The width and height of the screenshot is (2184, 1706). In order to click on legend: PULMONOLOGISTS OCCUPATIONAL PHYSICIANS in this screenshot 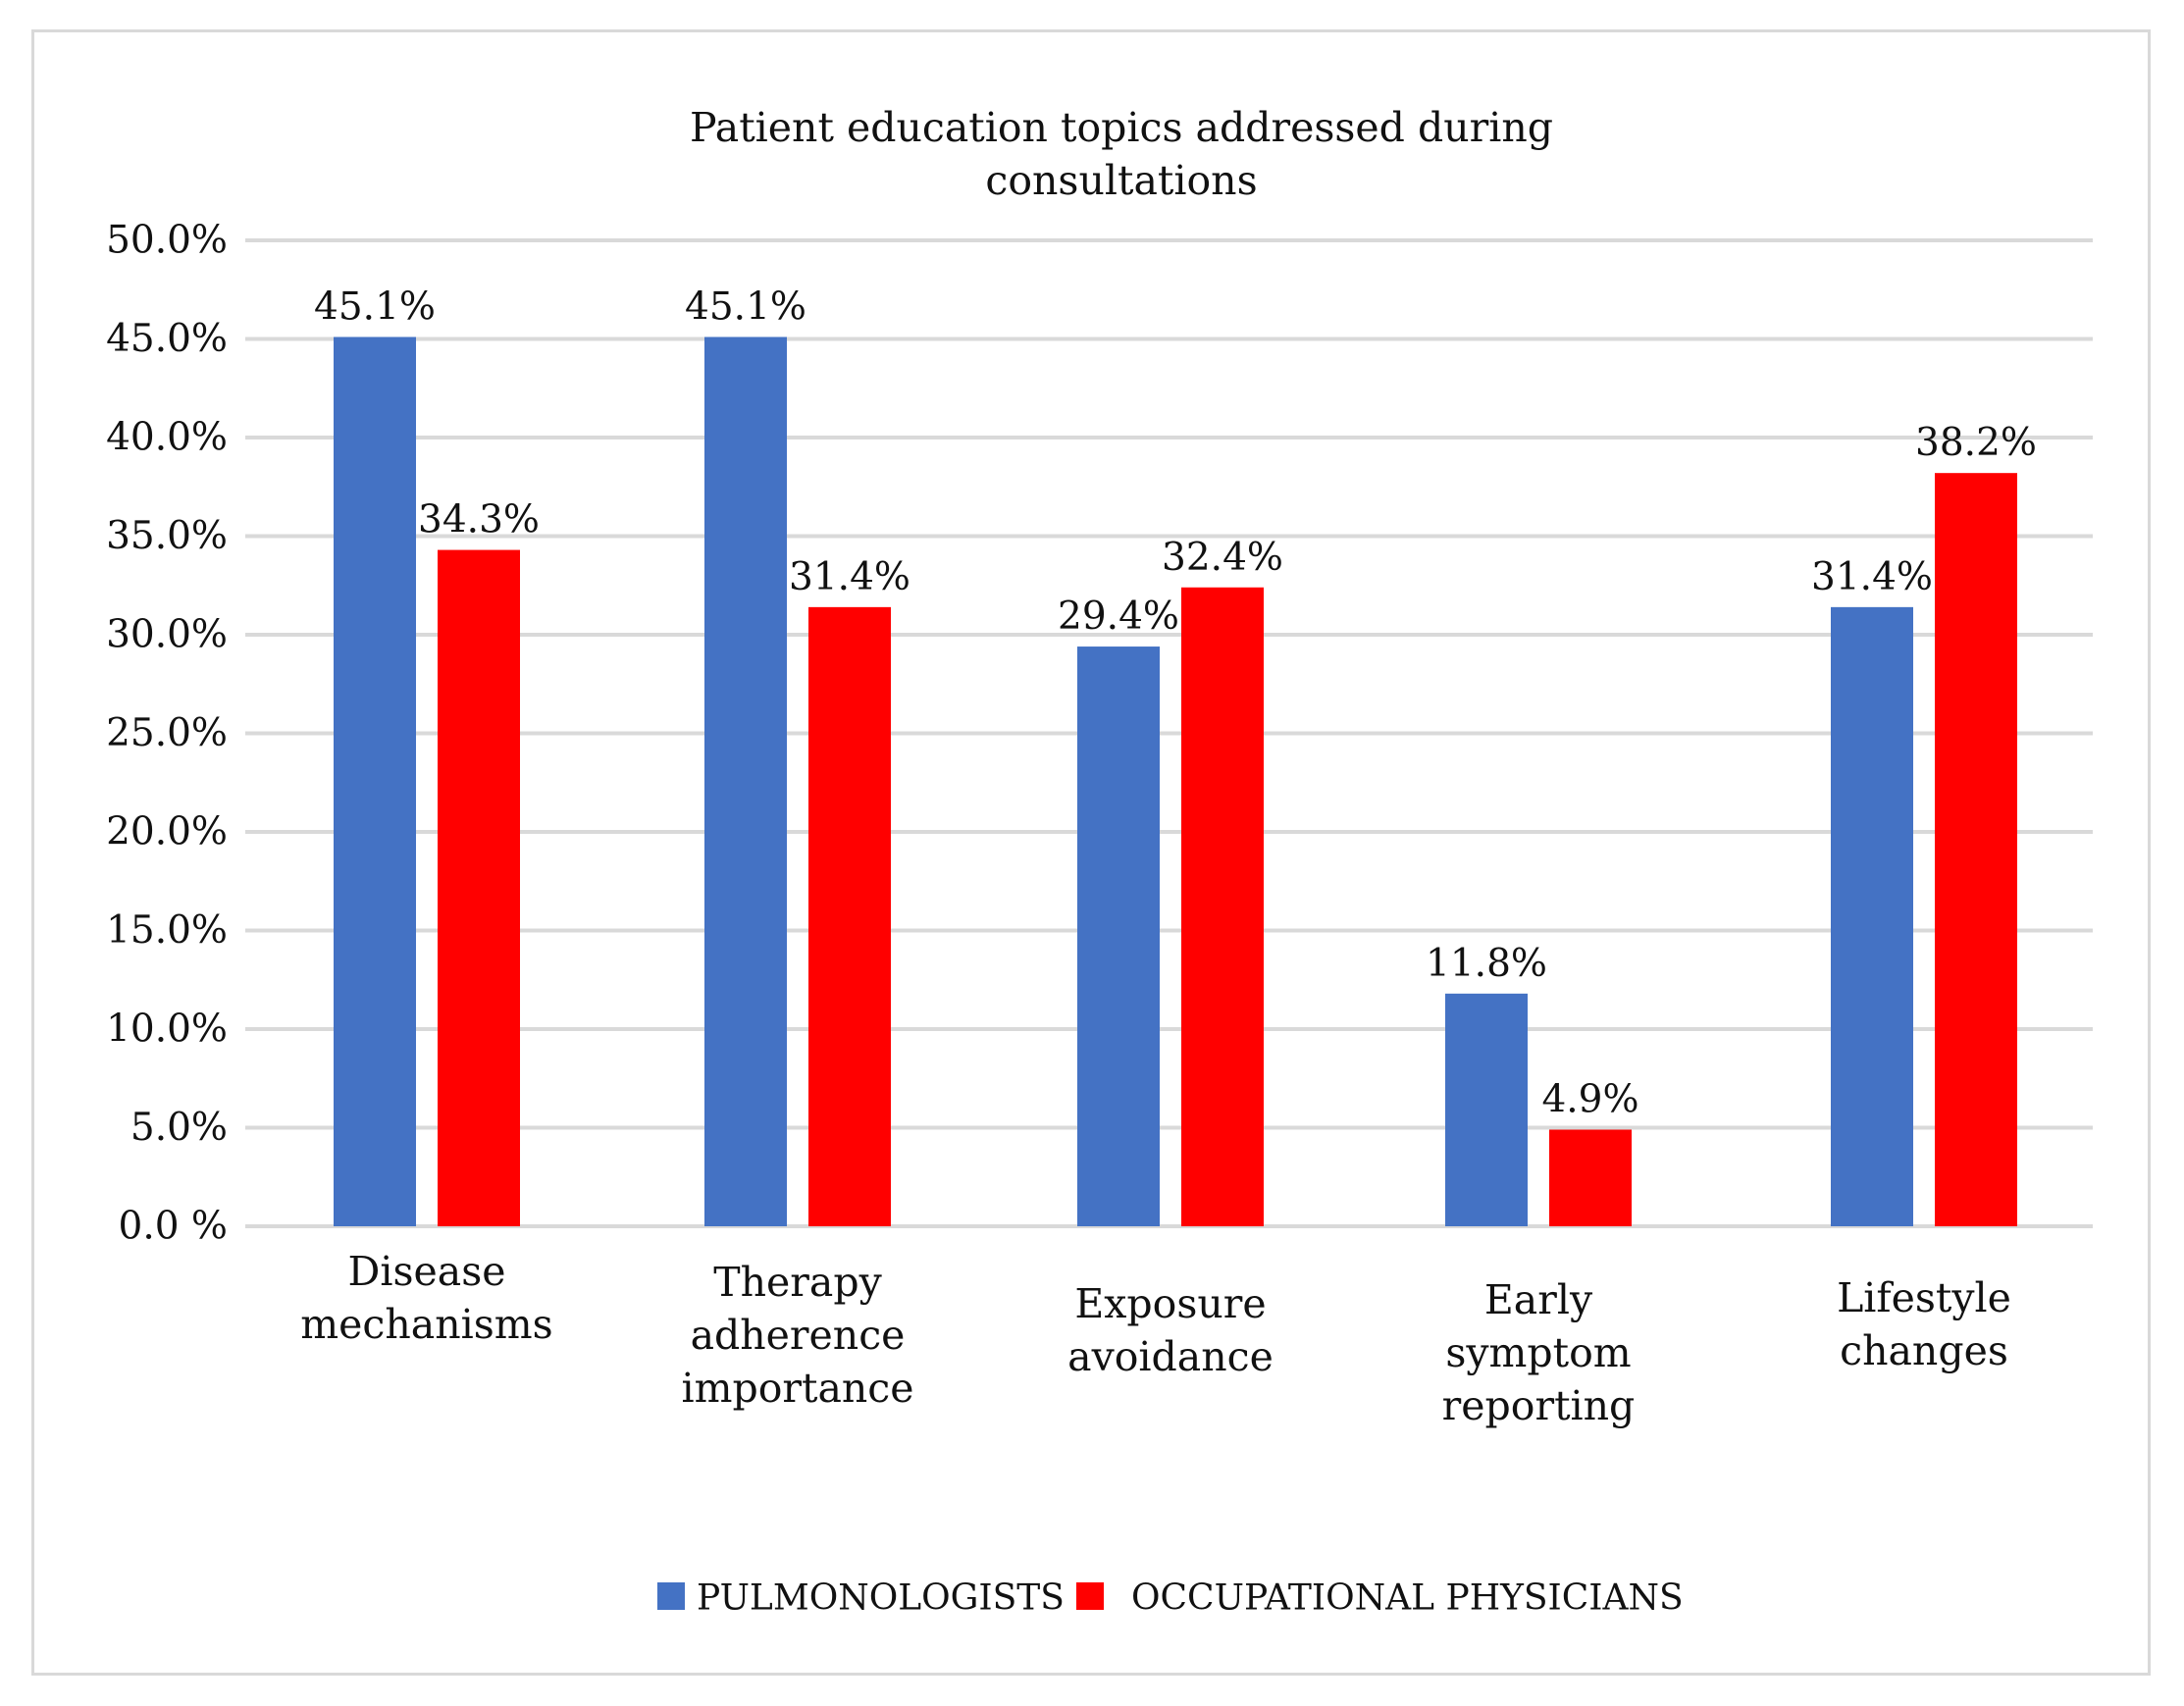, I will do `click(1170, 1598)`.